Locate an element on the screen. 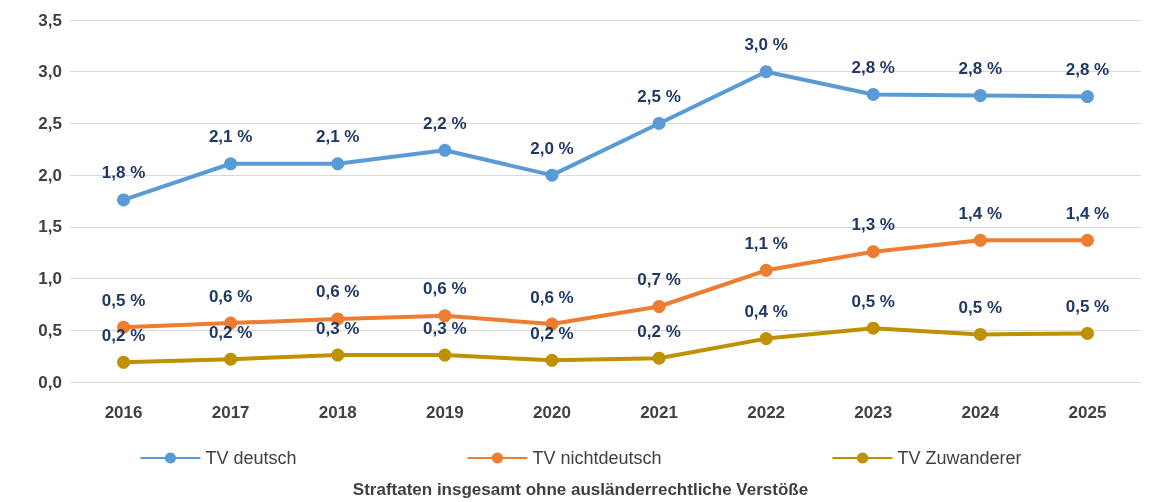  x-tick-label: 2024 is located at coordinates (980, 412).